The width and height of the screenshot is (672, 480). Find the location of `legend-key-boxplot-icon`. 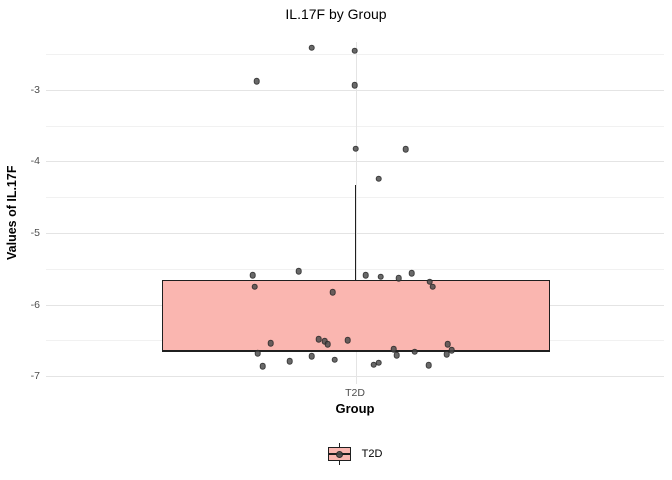

legend-key-boxplot-icon is located at coordinates (339, 454).